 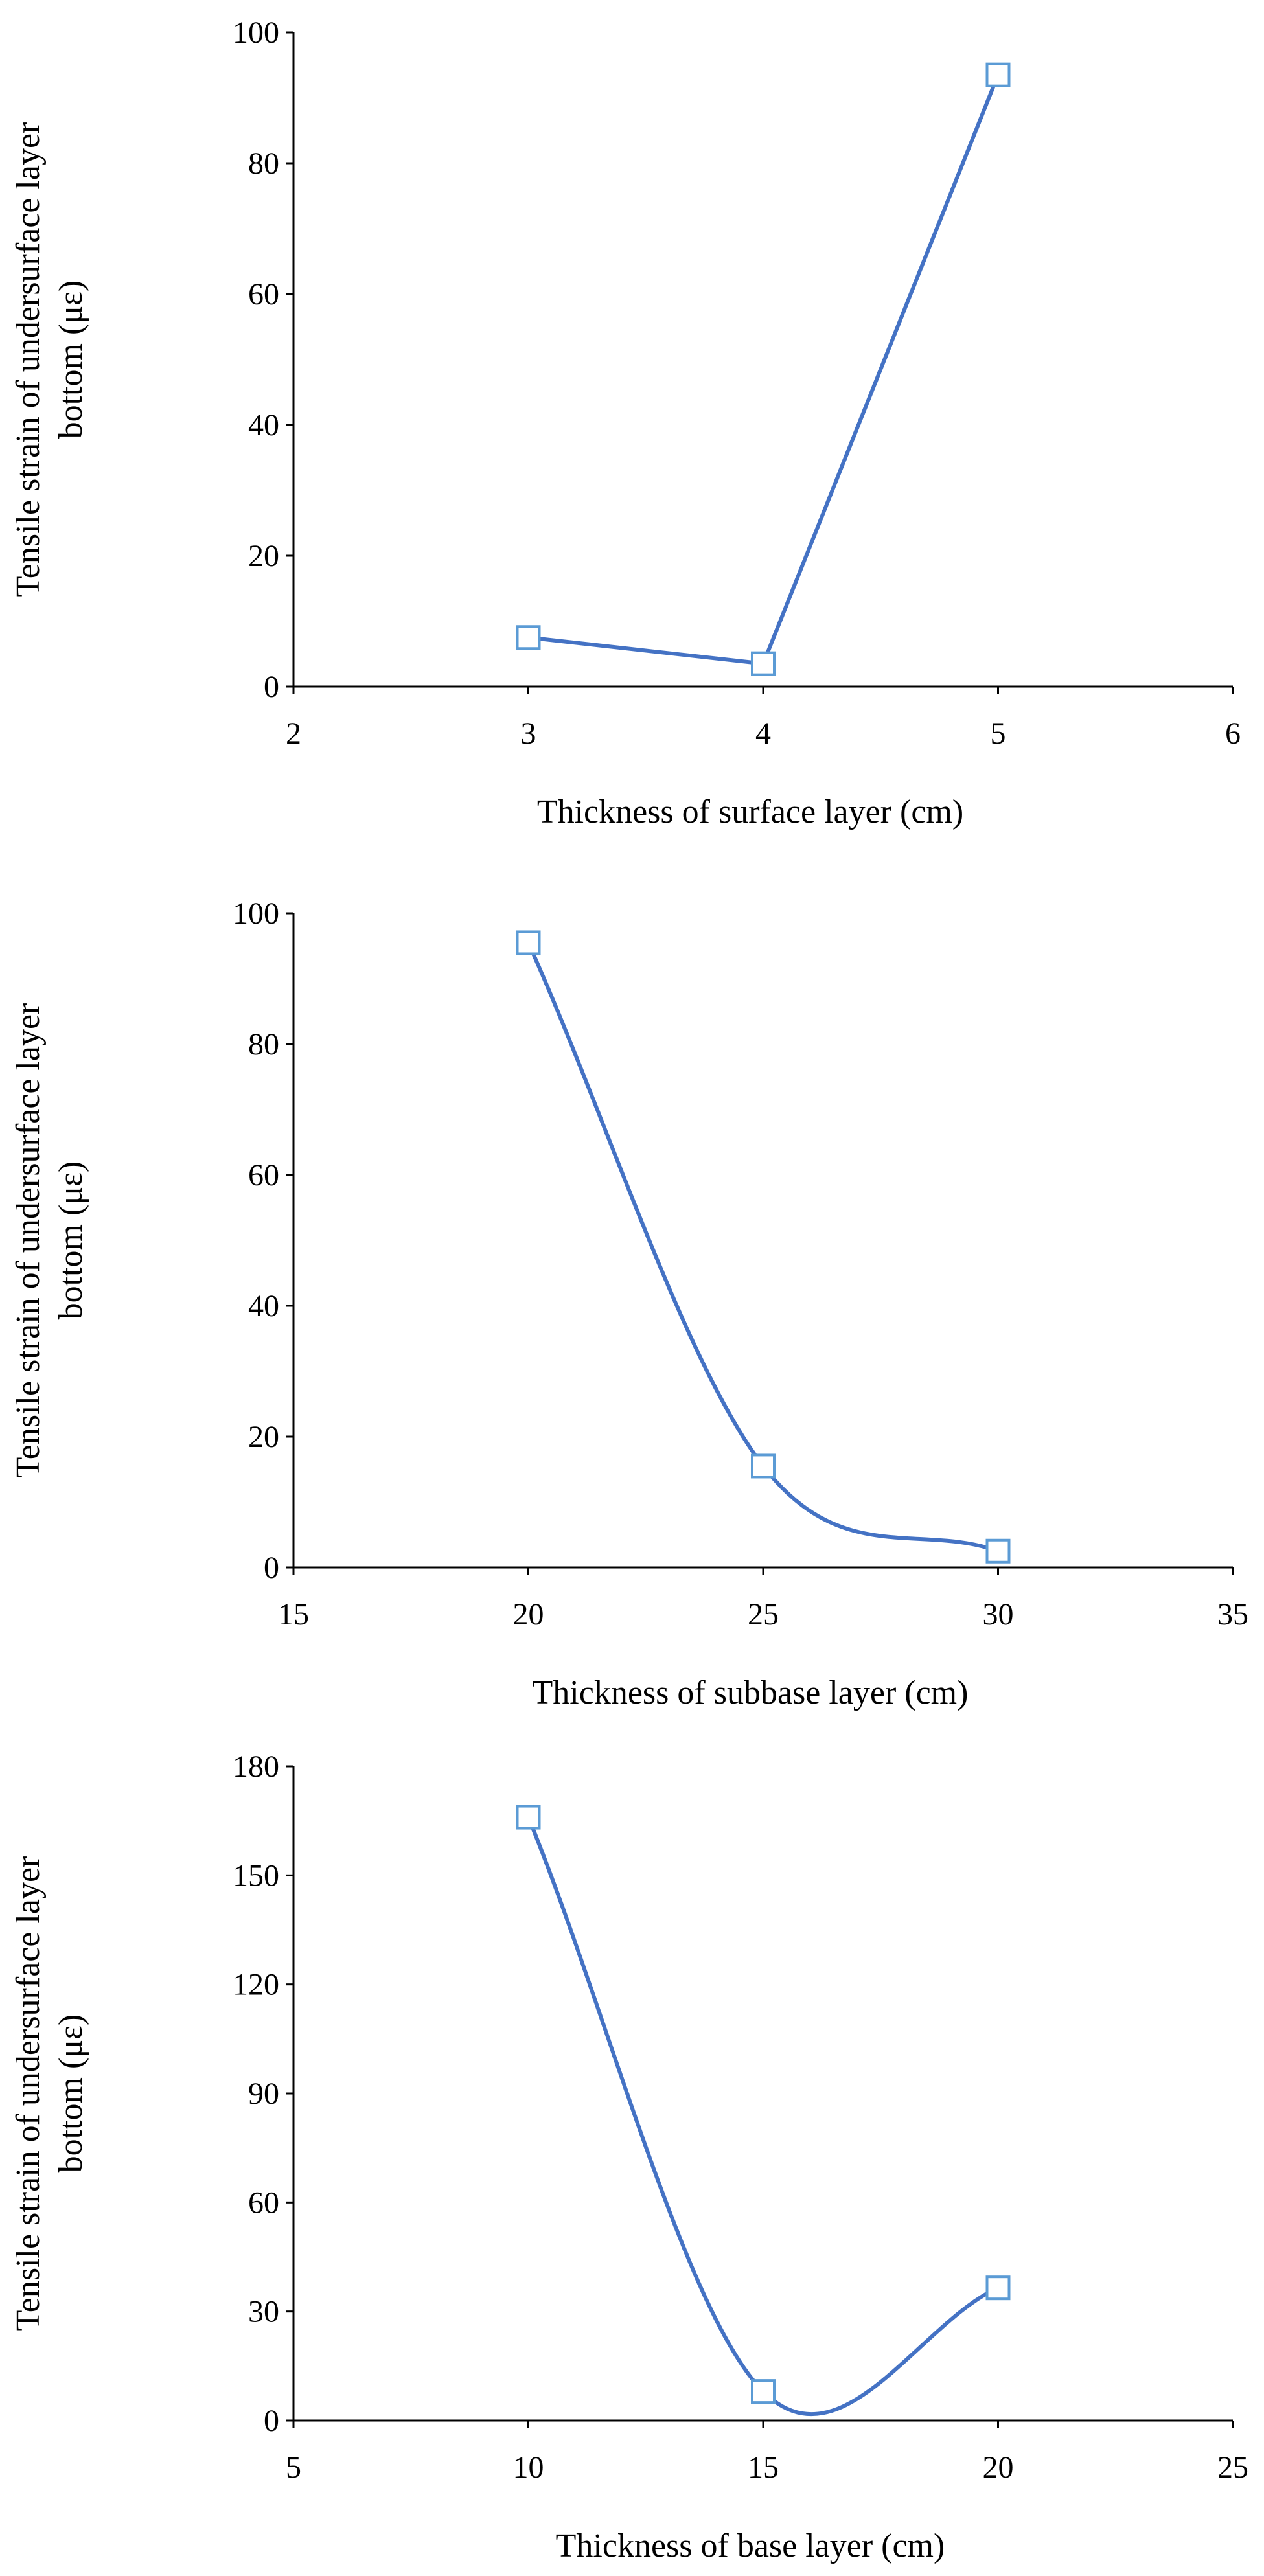 I want to click on x-axis-title: Thickness of base layer (cm), so click(x=750, y=2545).